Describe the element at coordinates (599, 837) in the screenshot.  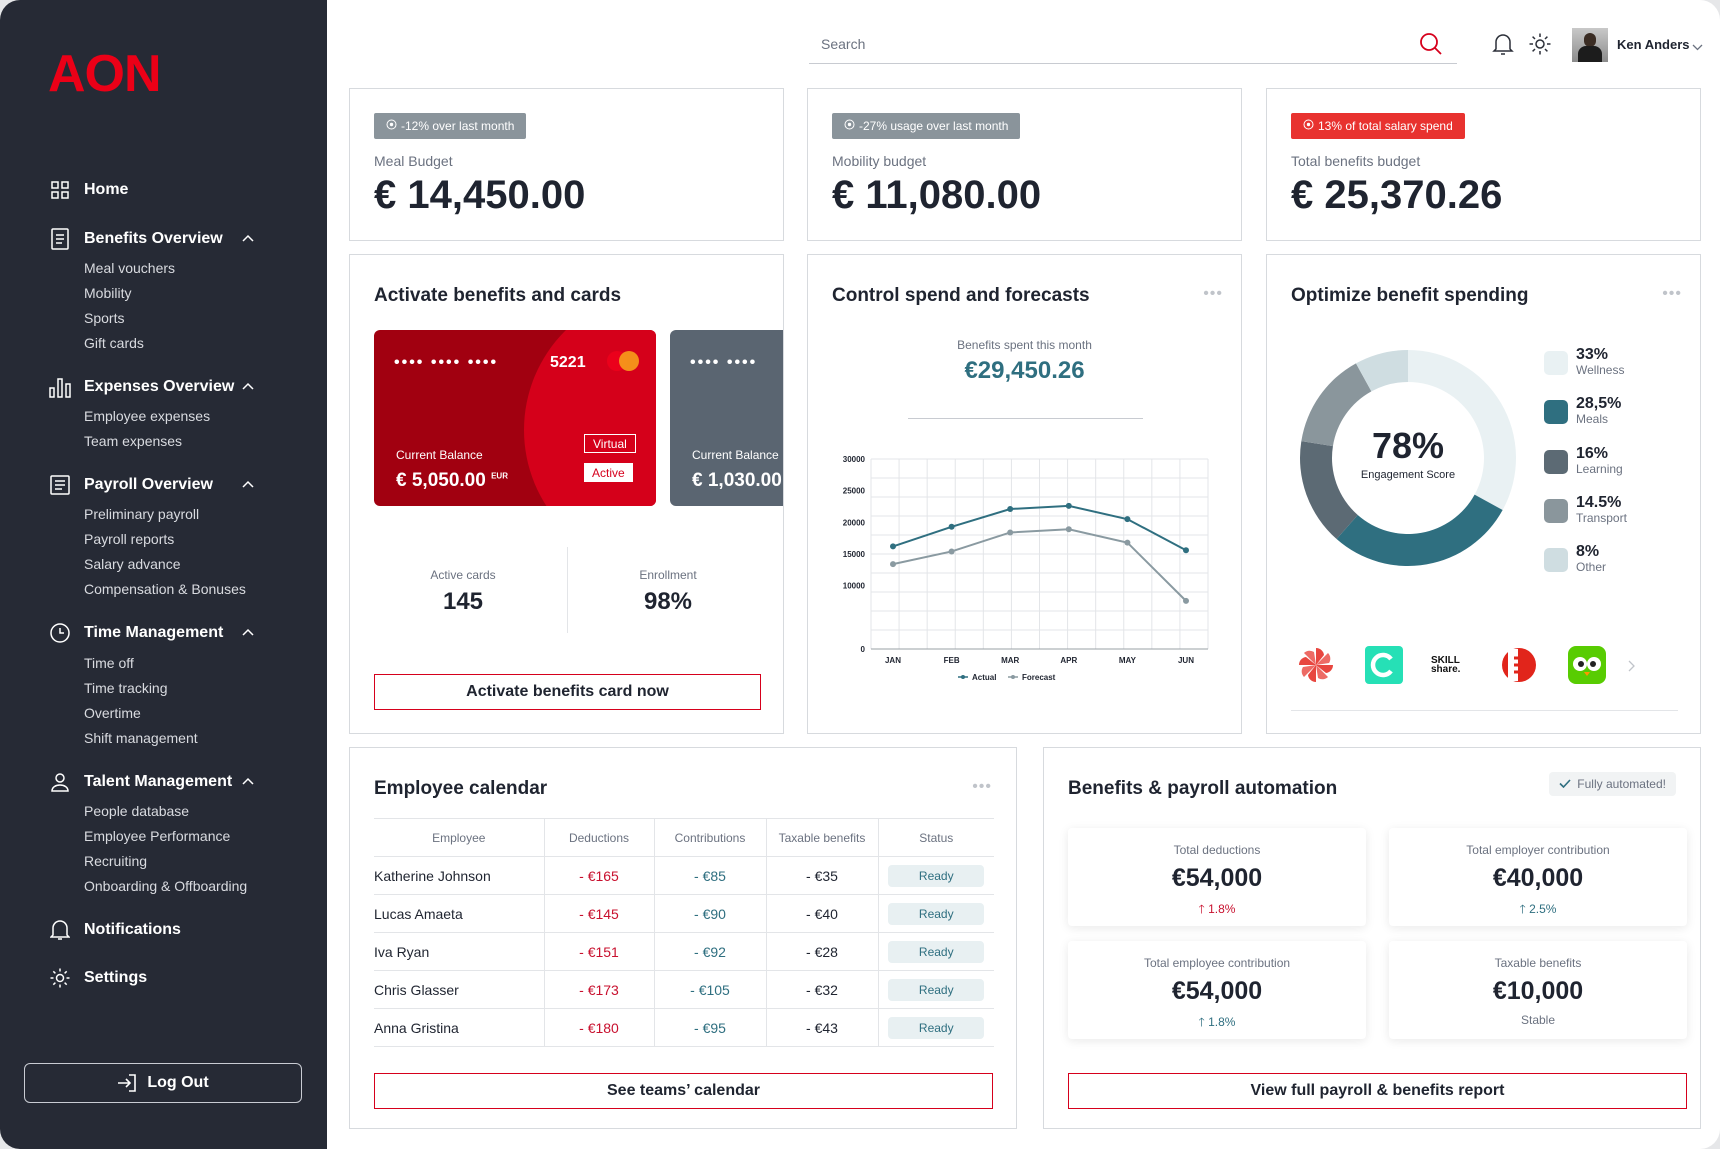
I see `column-header: Deductions` at that location.